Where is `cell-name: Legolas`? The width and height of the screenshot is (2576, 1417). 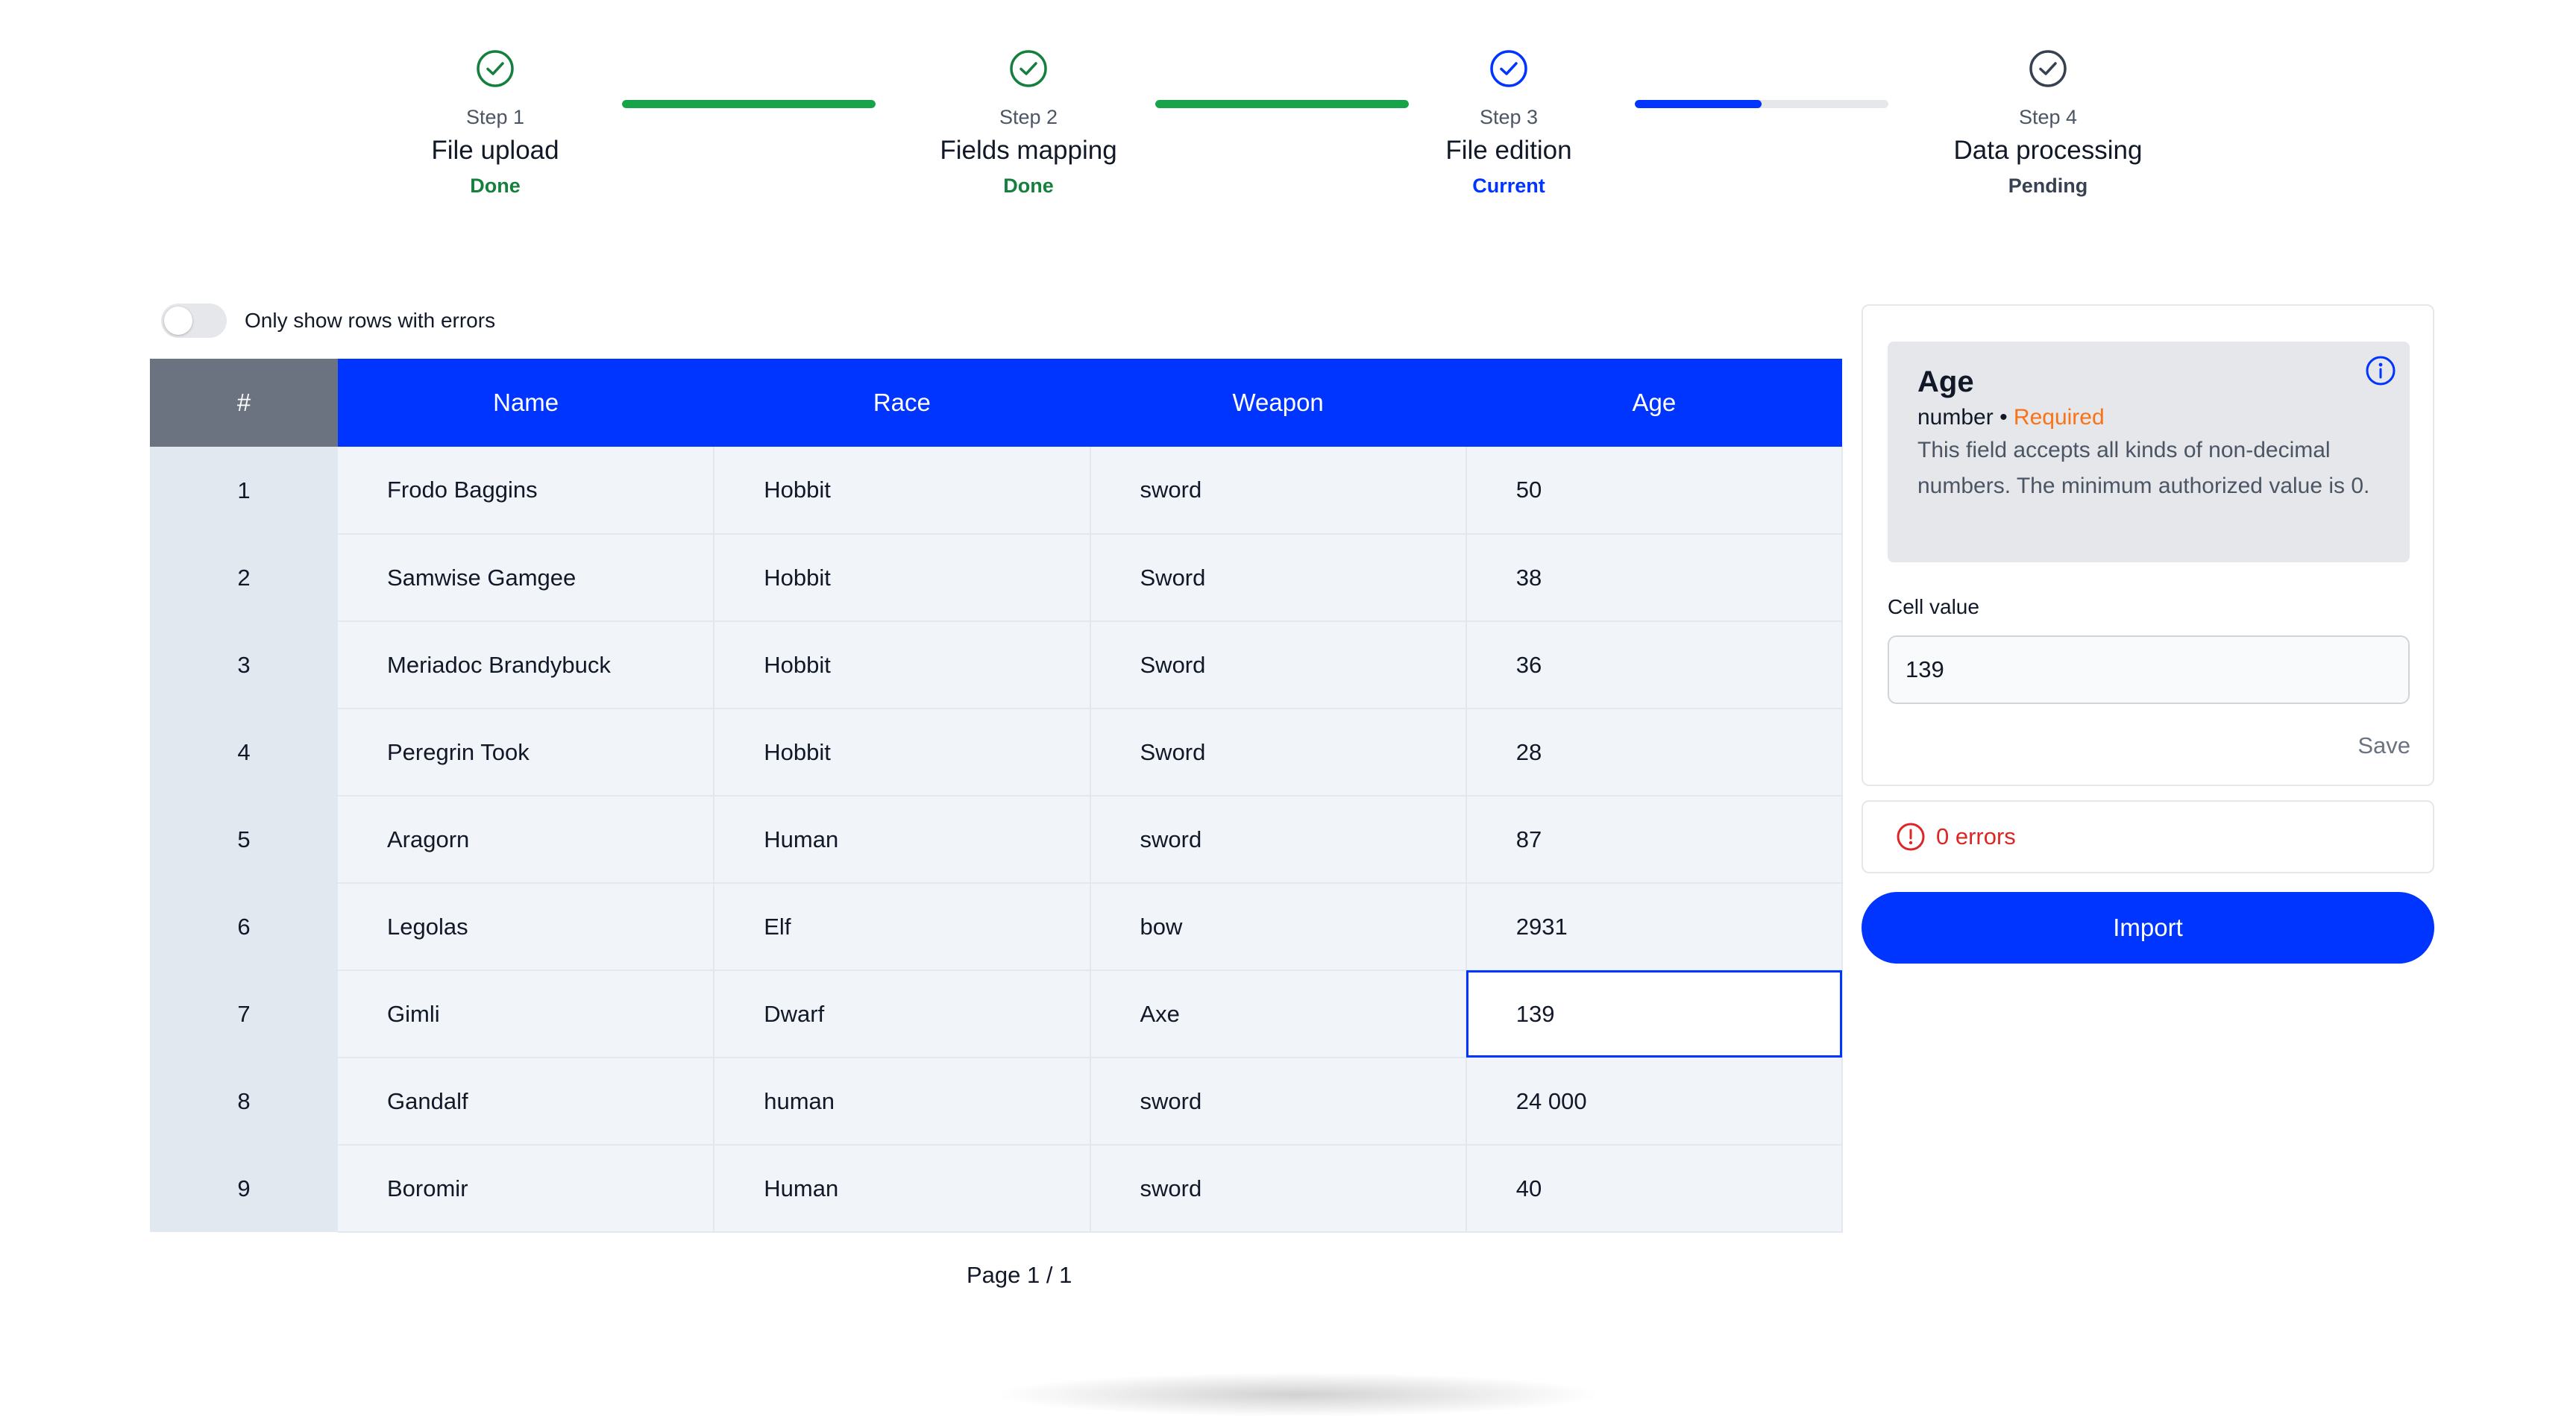 cell-name: Legolas is located at coordinates (527, 927).